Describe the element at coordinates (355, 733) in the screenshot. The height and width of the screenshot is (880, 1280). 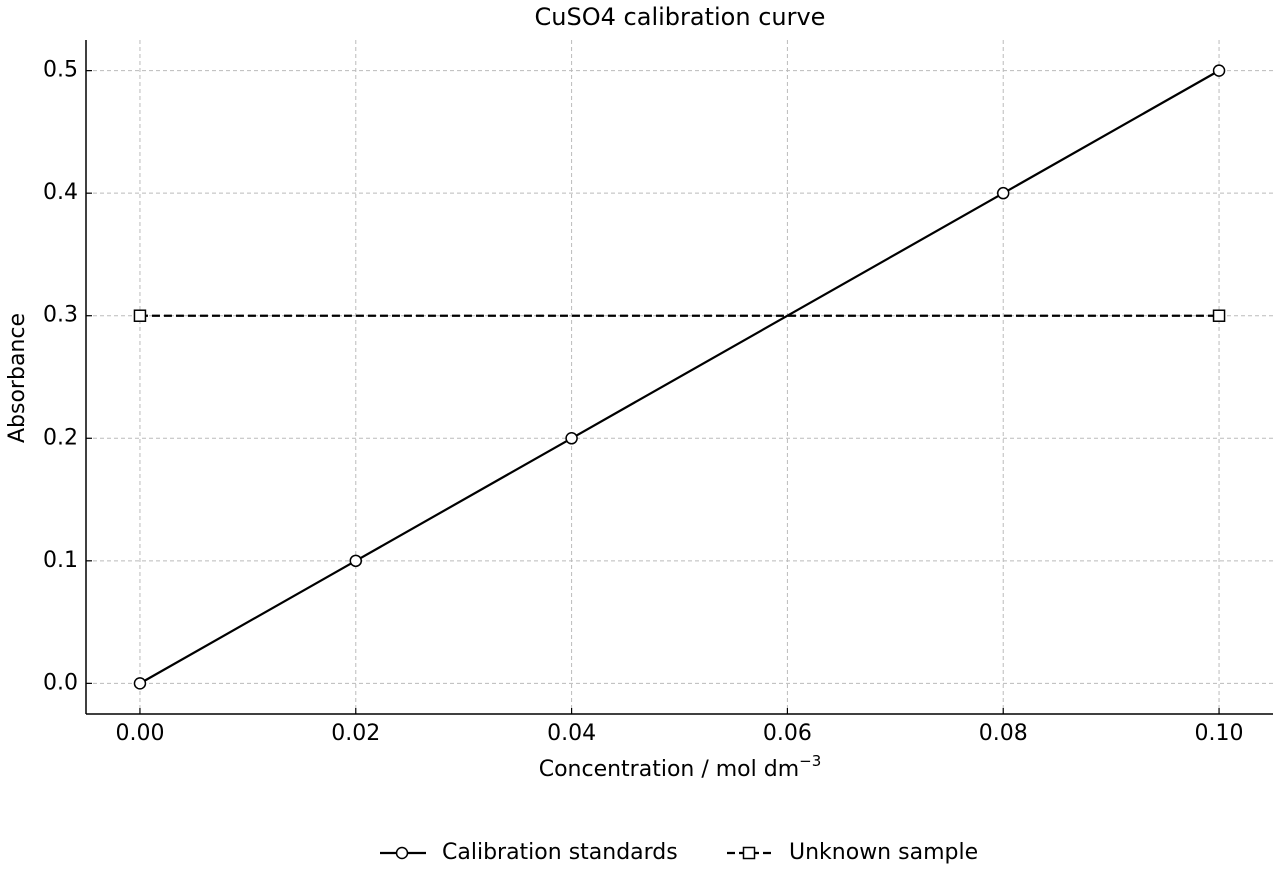
I see `x-tick-label: 0.02` at that location.